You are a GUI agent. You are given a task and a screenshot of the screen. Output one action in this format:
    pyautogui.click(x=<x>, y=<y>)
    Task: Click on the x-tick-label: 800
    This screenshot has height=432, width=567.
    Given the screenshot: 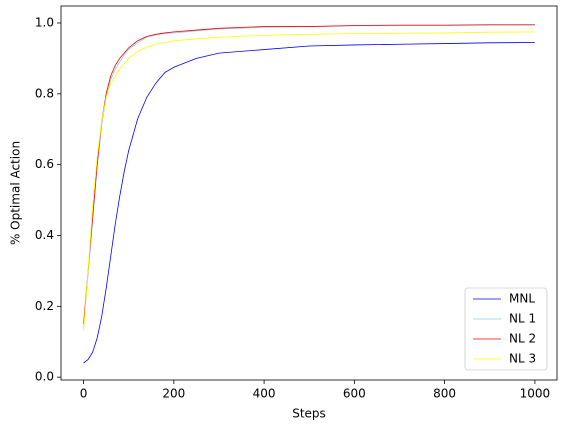 What is the action you would take?
    pyautogui.click(x=444, y=394)
    